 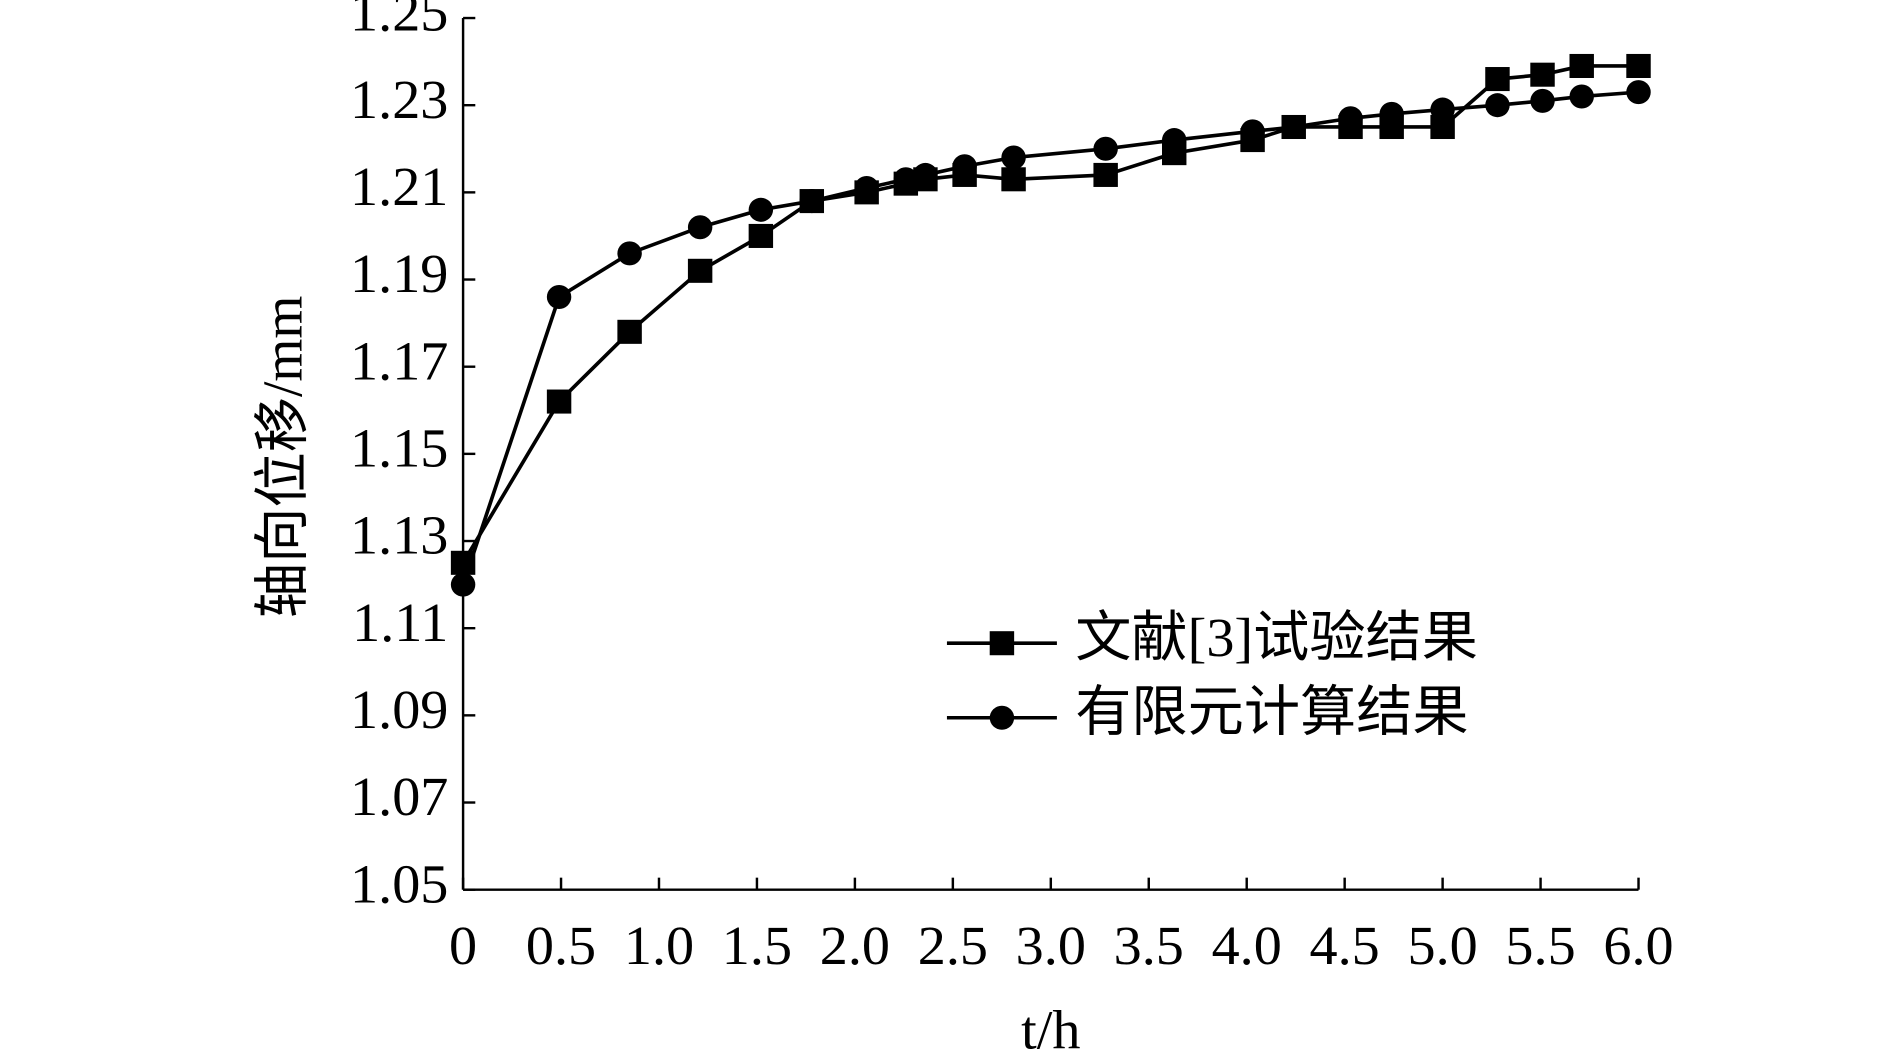 What do you see at coordinates (1271, 712) in the screenshot?
I see `legend-label: 有限元计算结果` at bounding box center [1271, 712].